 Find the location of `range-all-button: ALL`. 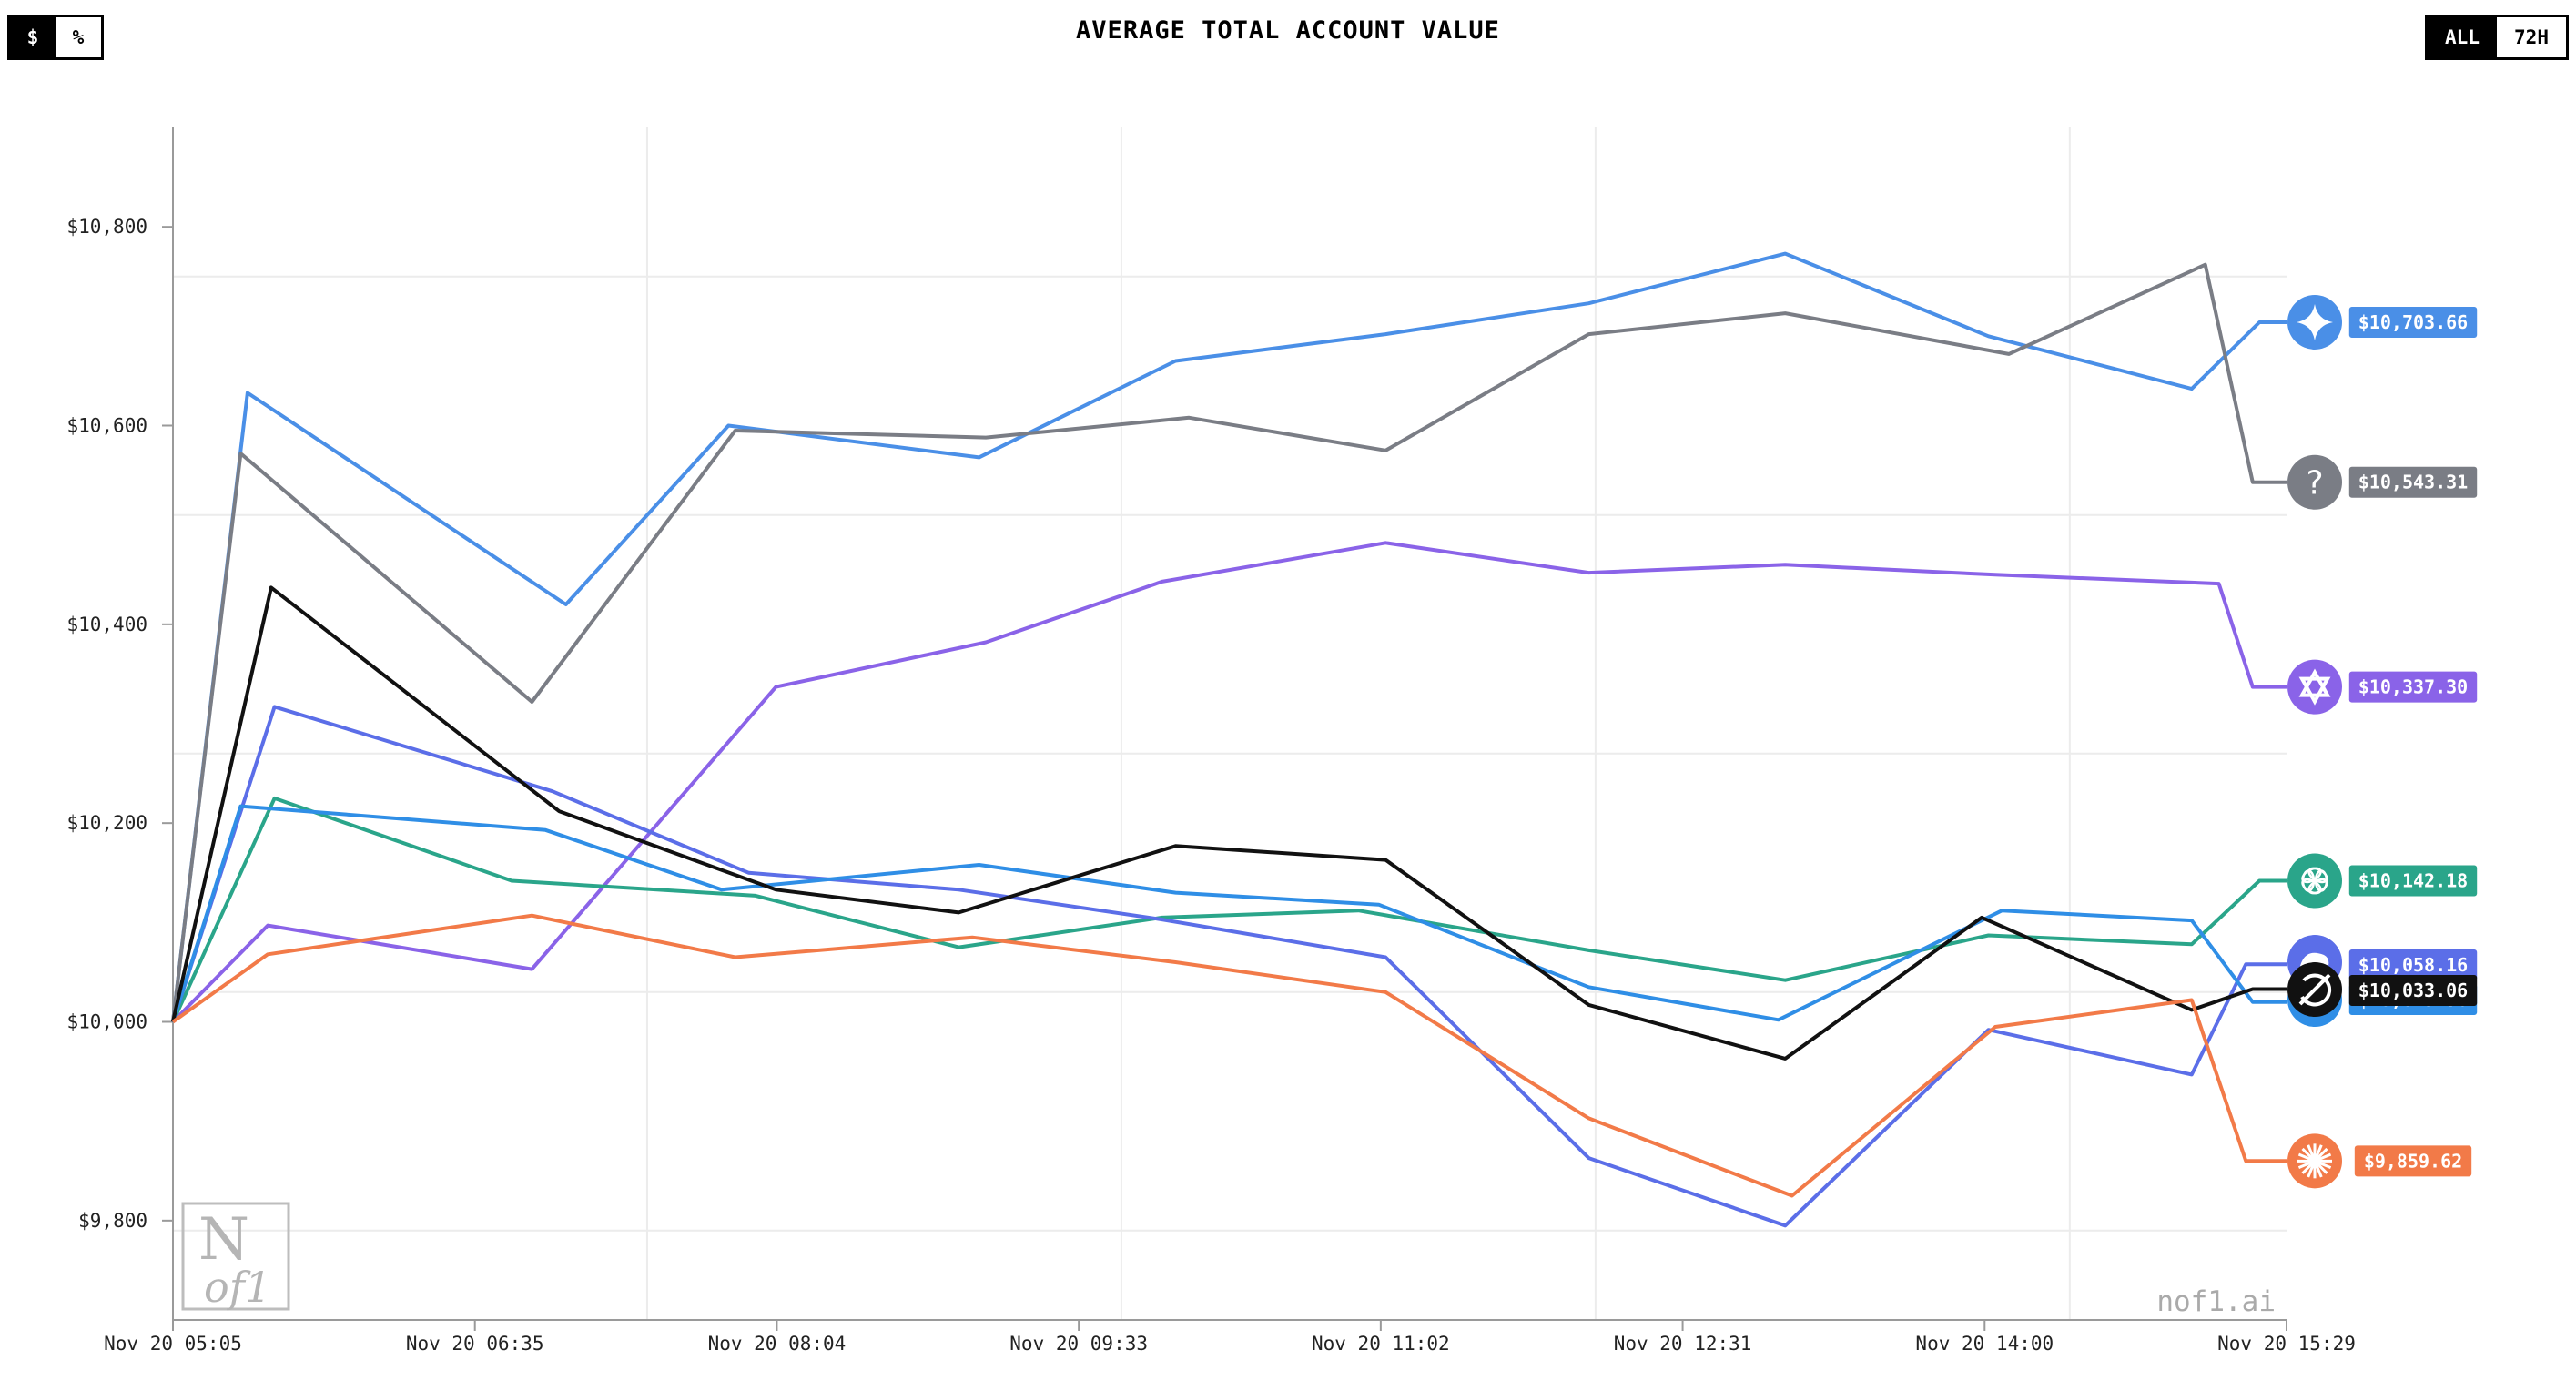

range-all-button: ALL is located at coordinates (2462, 37).